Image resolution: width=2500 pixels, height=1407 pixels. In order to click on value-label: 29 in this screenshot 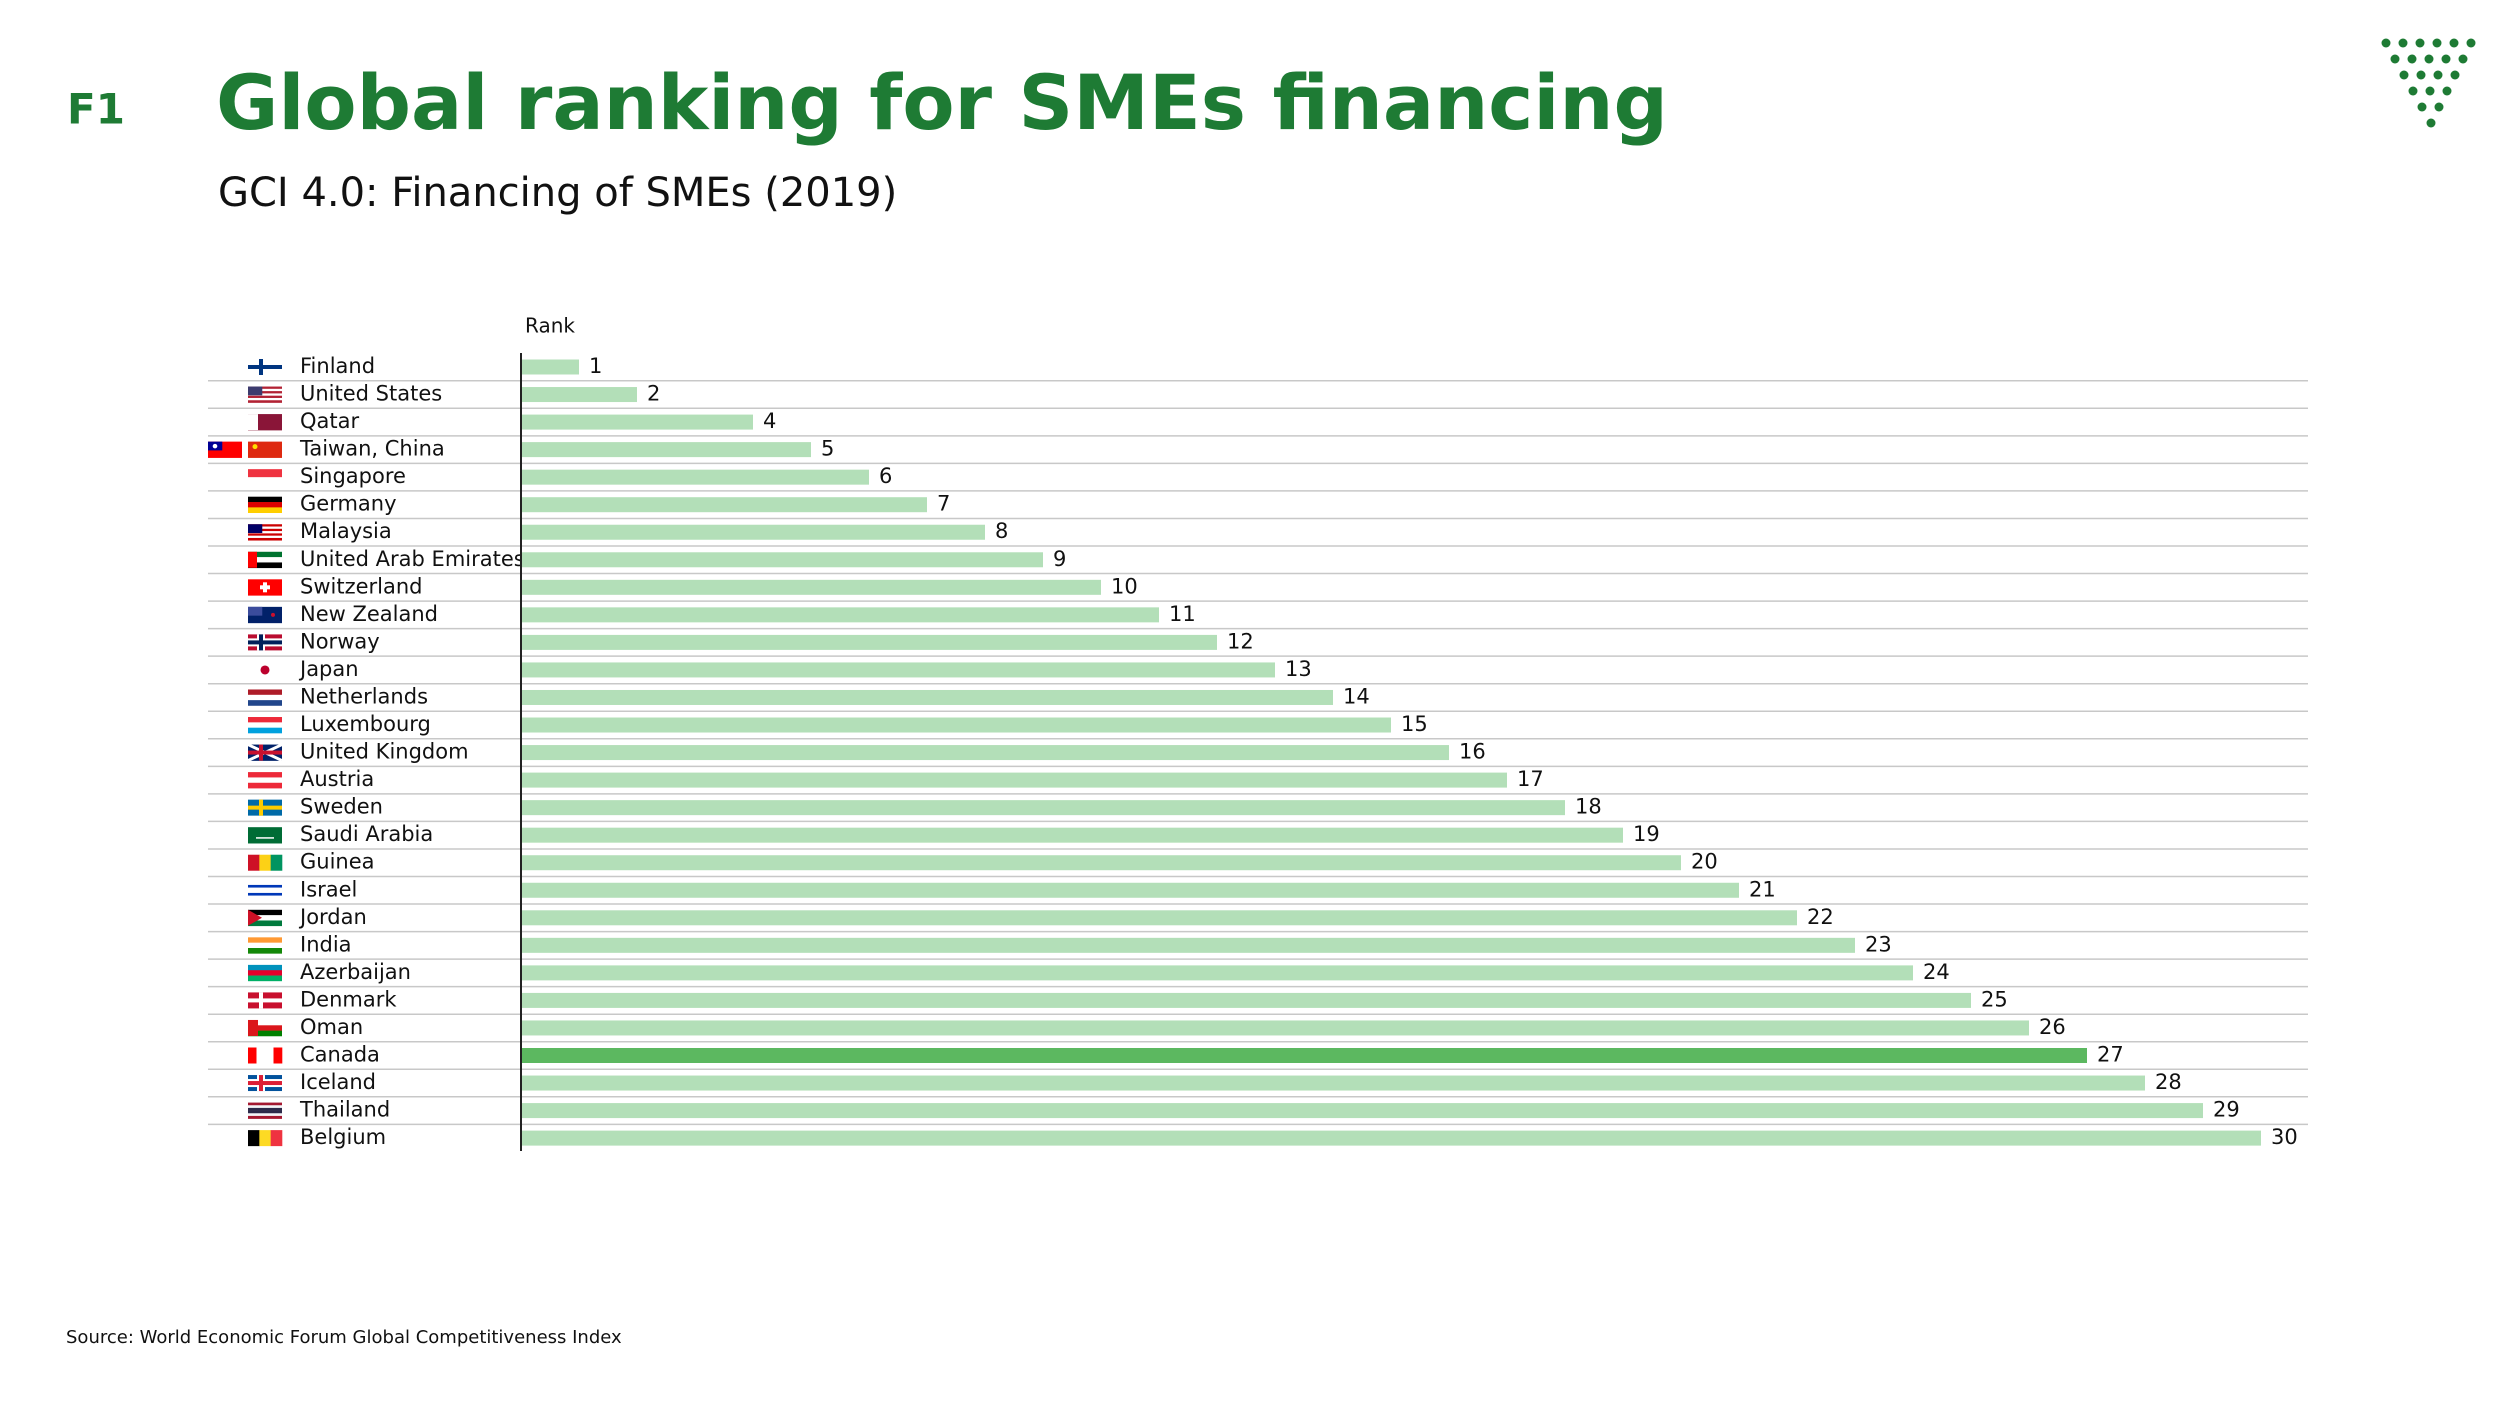, I will do `click(2226, 1110)`.